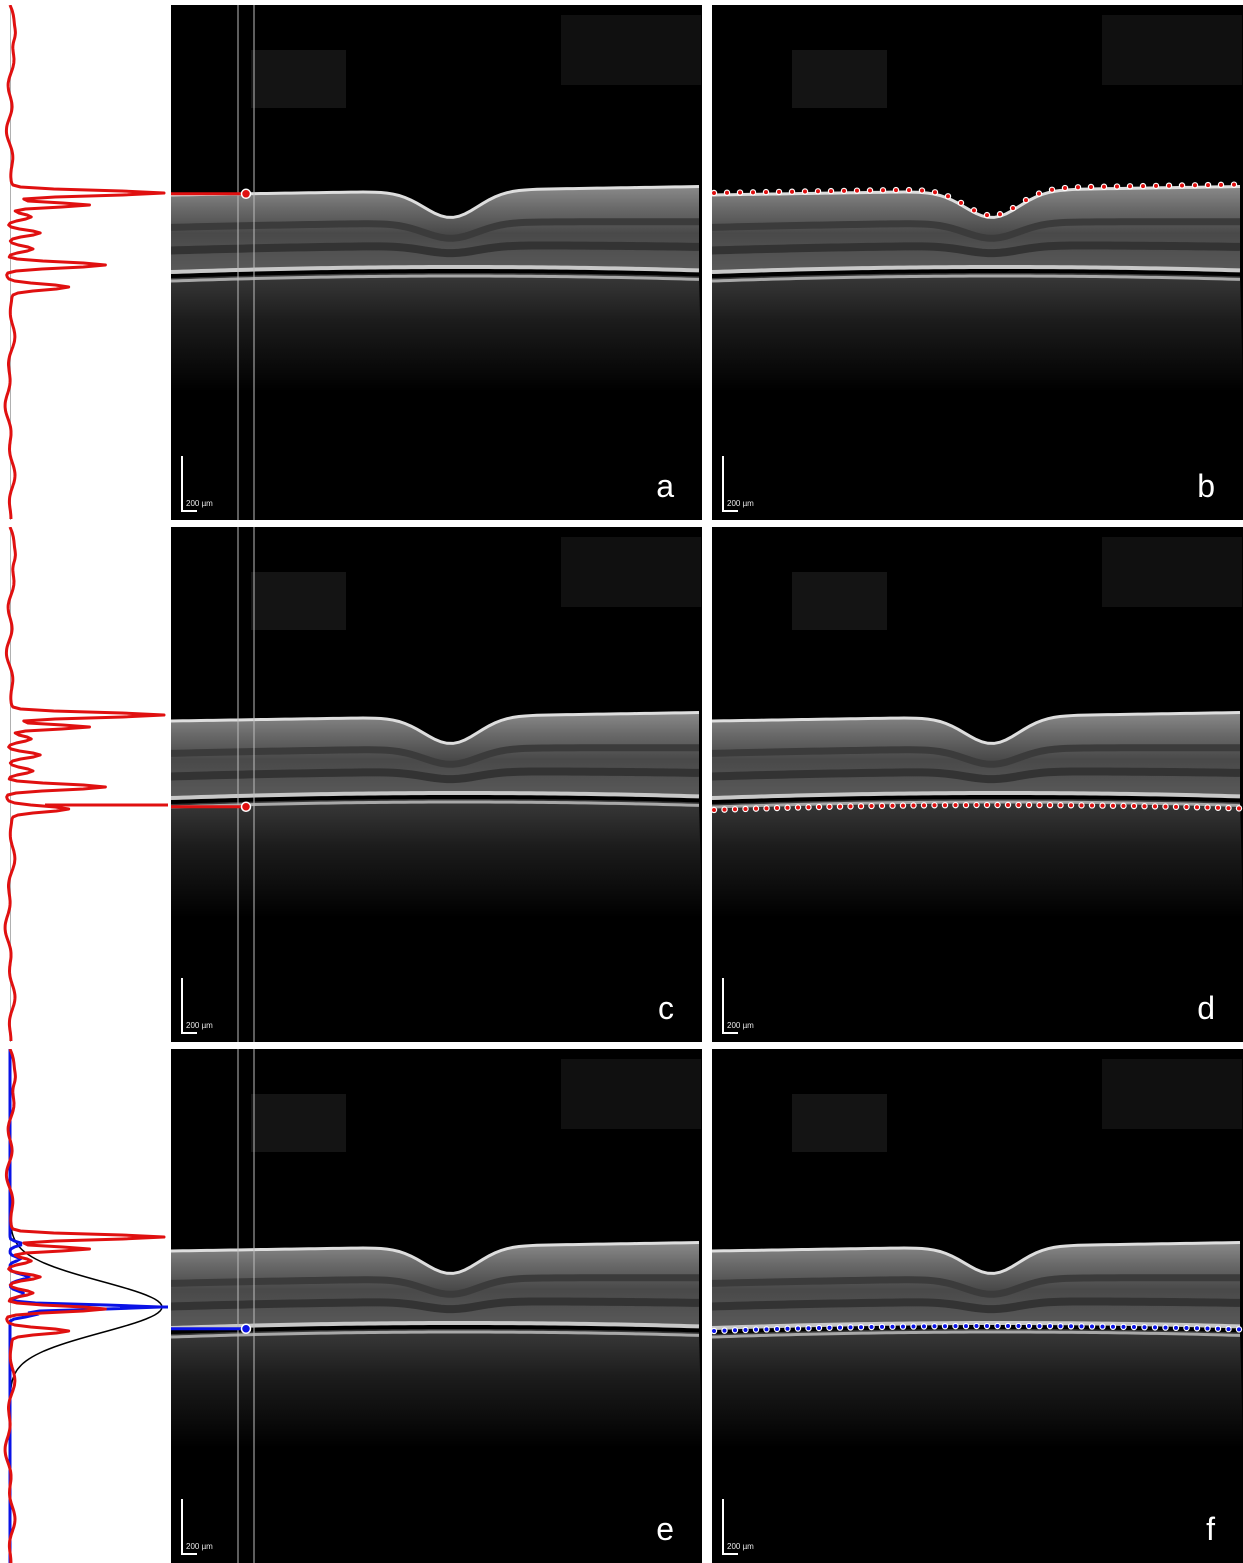 This screenshot has height=1563, width=1243. What do you see at coordinates (666, 1008) in the screenshot?
I see `panel-letter-c: c` at bounding box center [666, 1008].